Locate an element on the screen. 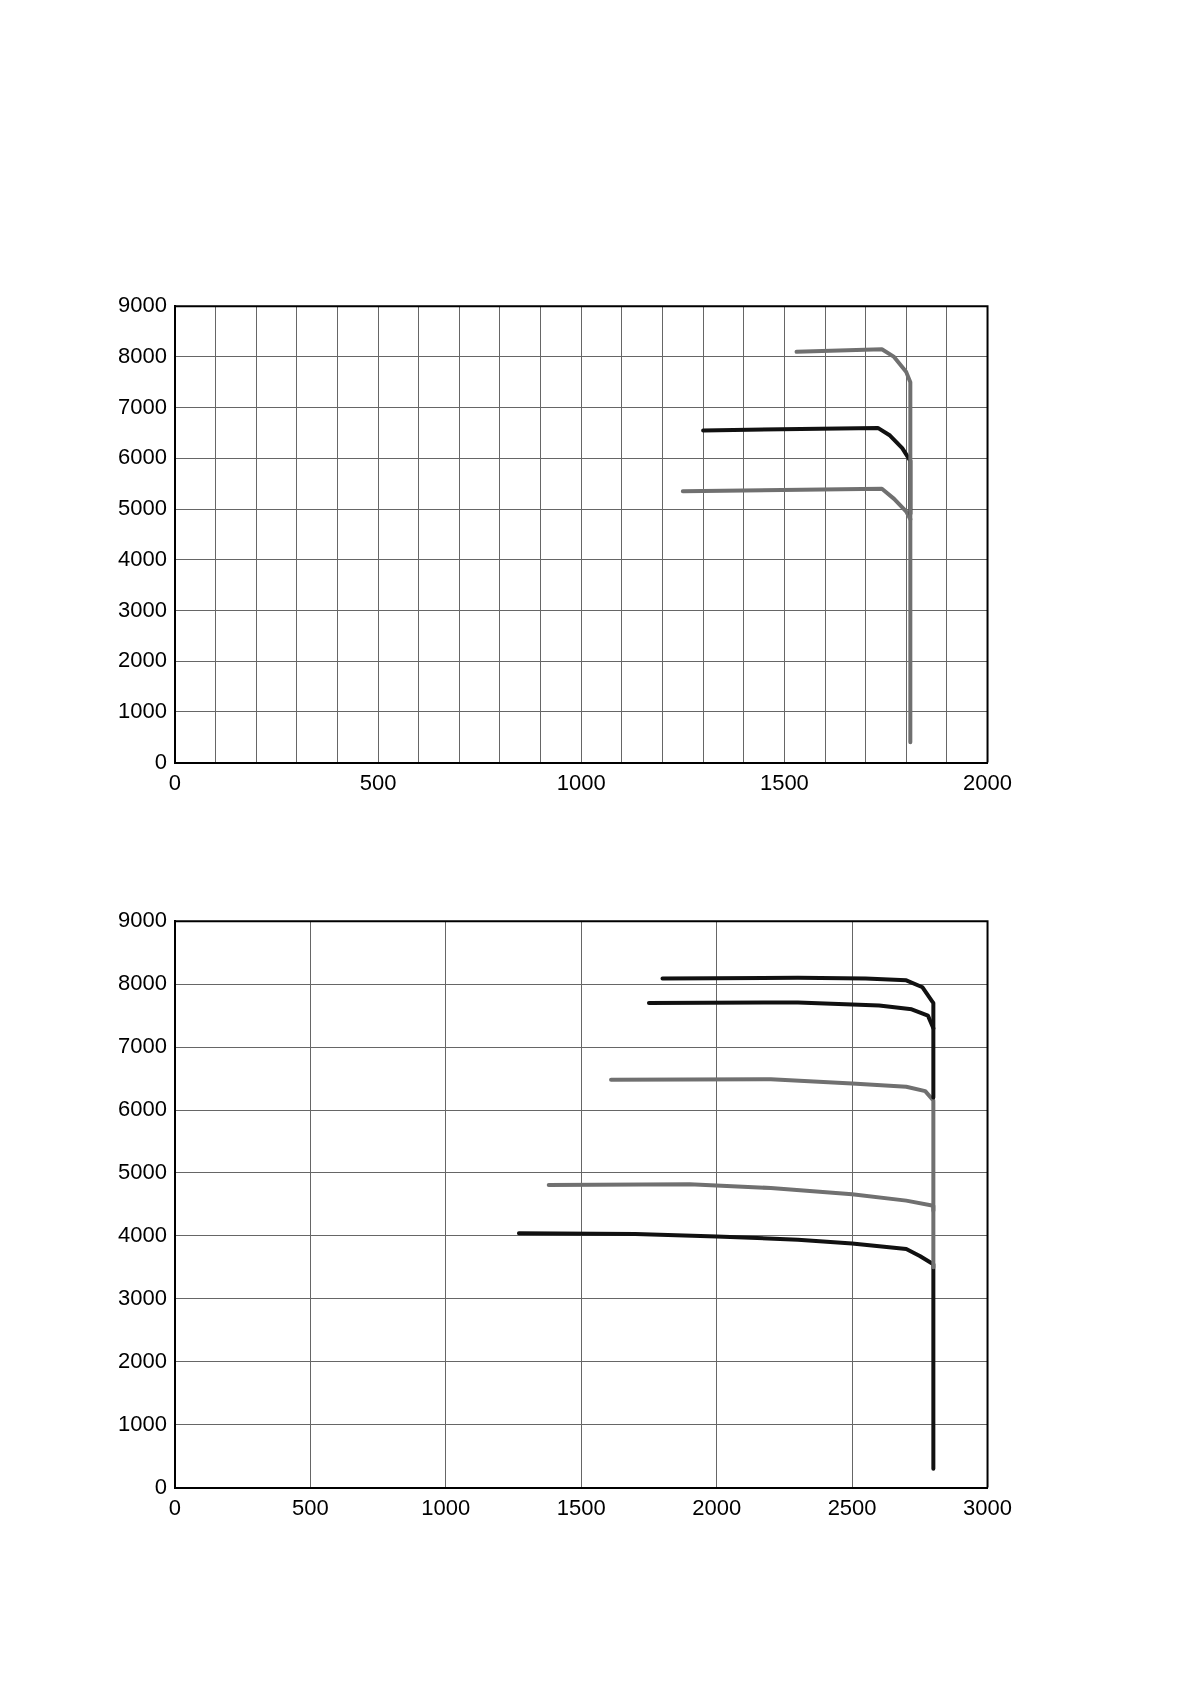  x-tick-label: 3000 is located at coordinates (988, 1507).